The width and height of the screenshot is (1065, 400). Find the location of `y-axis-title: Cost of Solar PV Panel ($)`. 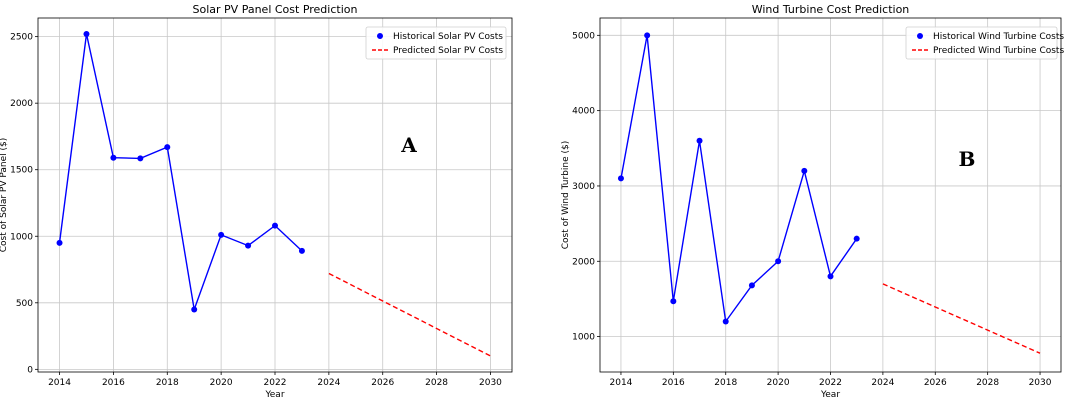

y-axis-title: Cost of Solar PV Panel ($) is located at coordinates (4, 195).